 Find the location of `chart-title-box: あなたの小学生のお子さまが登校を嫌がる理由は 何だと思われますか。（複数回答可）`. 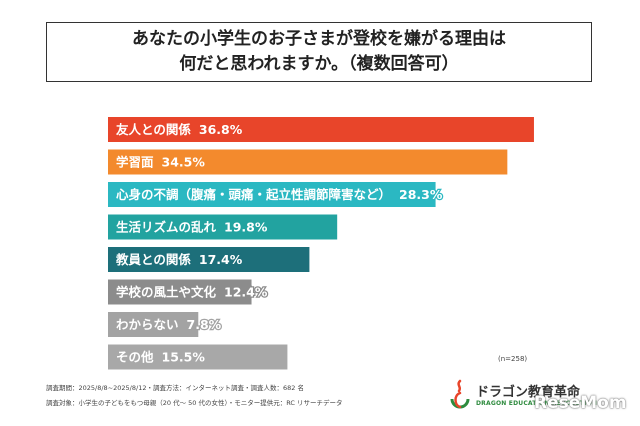

chart-title-box: あなたの小学生のお子さまが登校を嫌がる理由は 何だと思われますか。（複数回答可） is located at coordinates (319, 52).